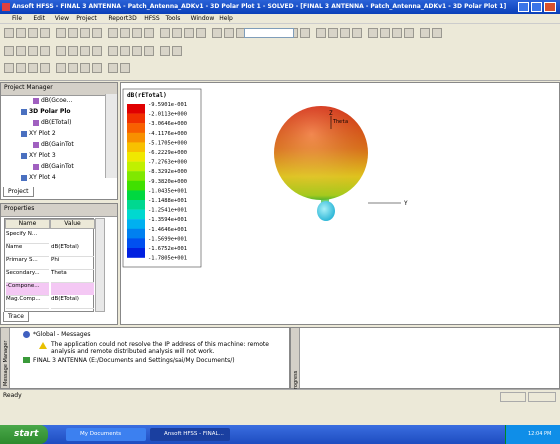 Image resolution: width=560 pixels, height=444 pixels. What do you see at coordinates (167, 191) in the screenshot?
I see `legend-label: -1.0435e+001` at bounding box center [167, 191].